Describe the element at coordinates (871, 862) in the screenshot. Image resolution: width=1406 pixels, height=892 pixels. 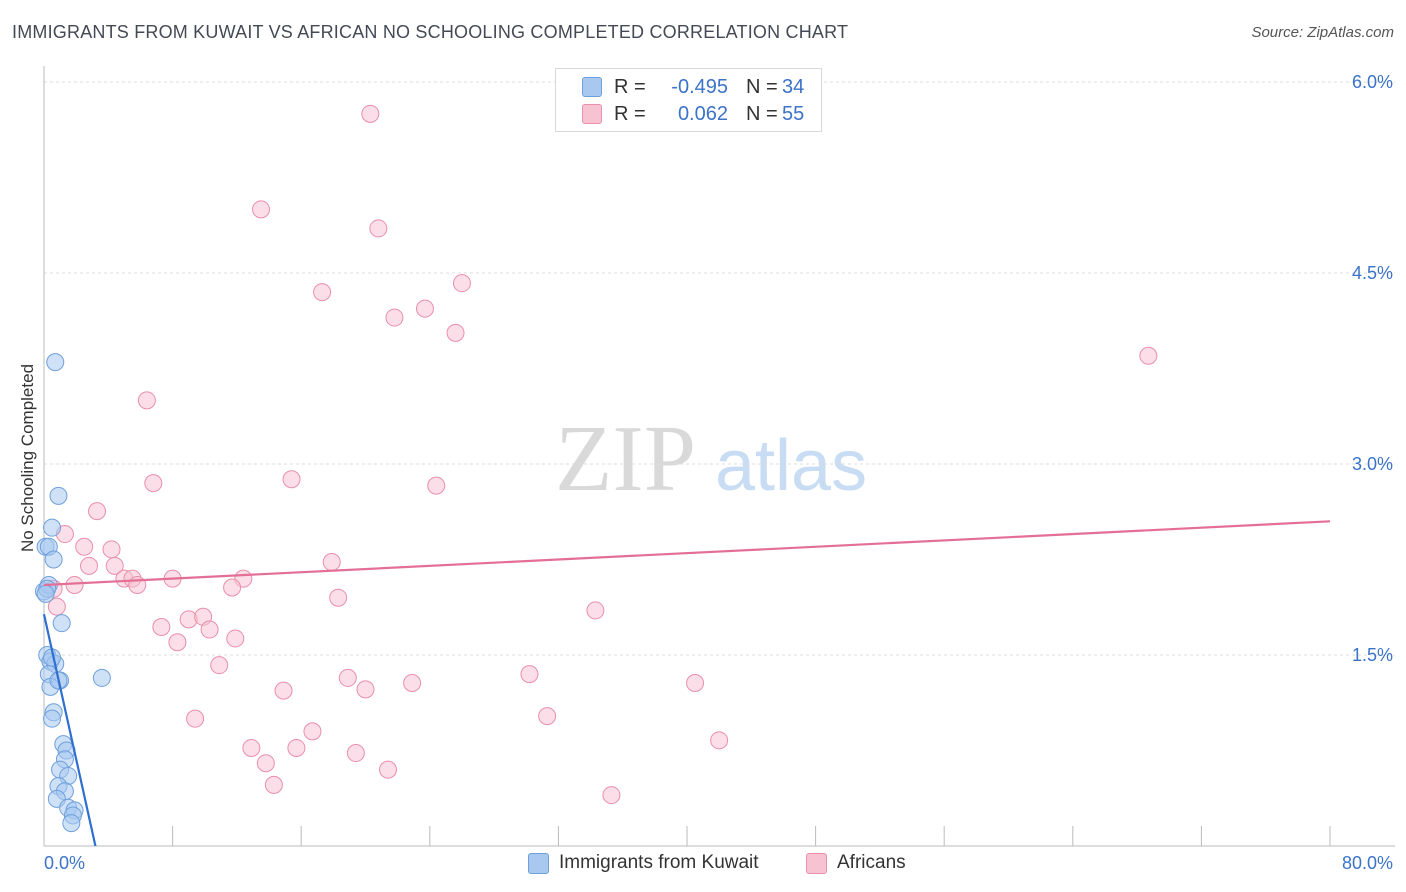
I see `bottom-legend-label-africans: Africans` at that location.